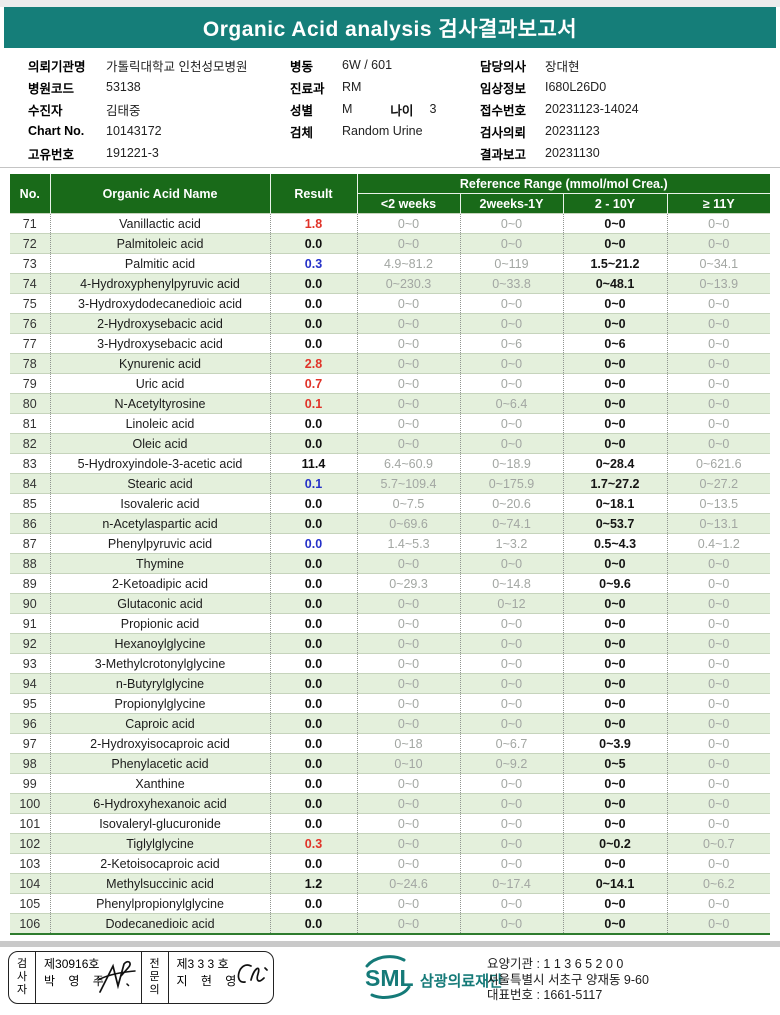 The height and width of the screenshot is (1015, 780). I want to click on patient-field: 임상정보 I680L26D0, so click(559, 87).